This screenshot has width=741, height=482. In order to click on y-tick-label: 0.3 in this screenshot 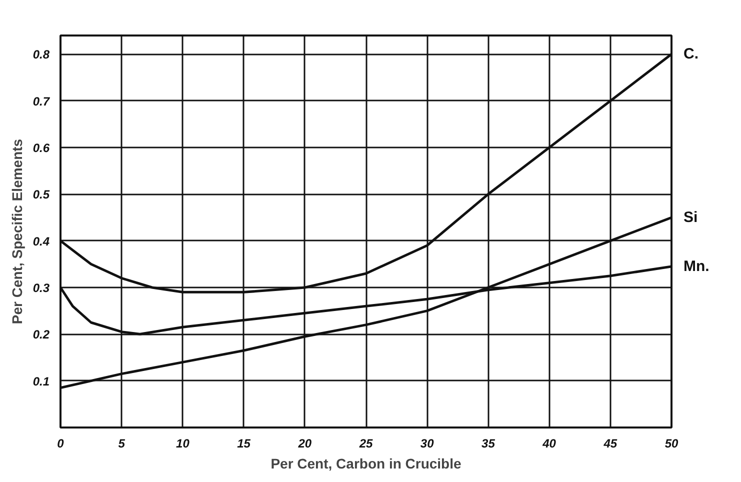, I will do `click(41, 288)`.